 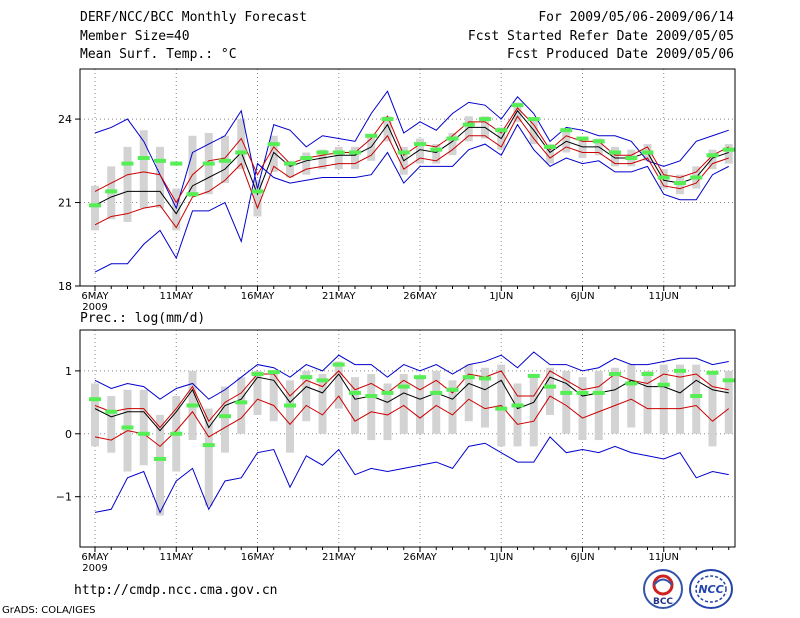 I want to click on forecast-period: For 2009/05/06-2009/06/14, so click(x=636, y=17).